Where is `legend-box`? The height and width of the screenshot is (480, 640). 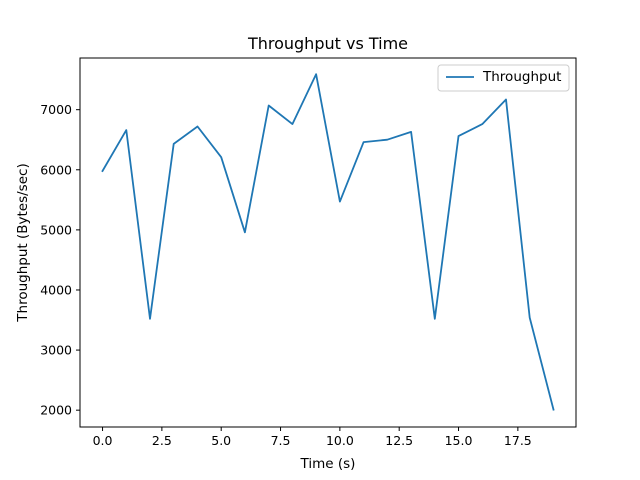 legend-box is located at coordinates (503, 78).